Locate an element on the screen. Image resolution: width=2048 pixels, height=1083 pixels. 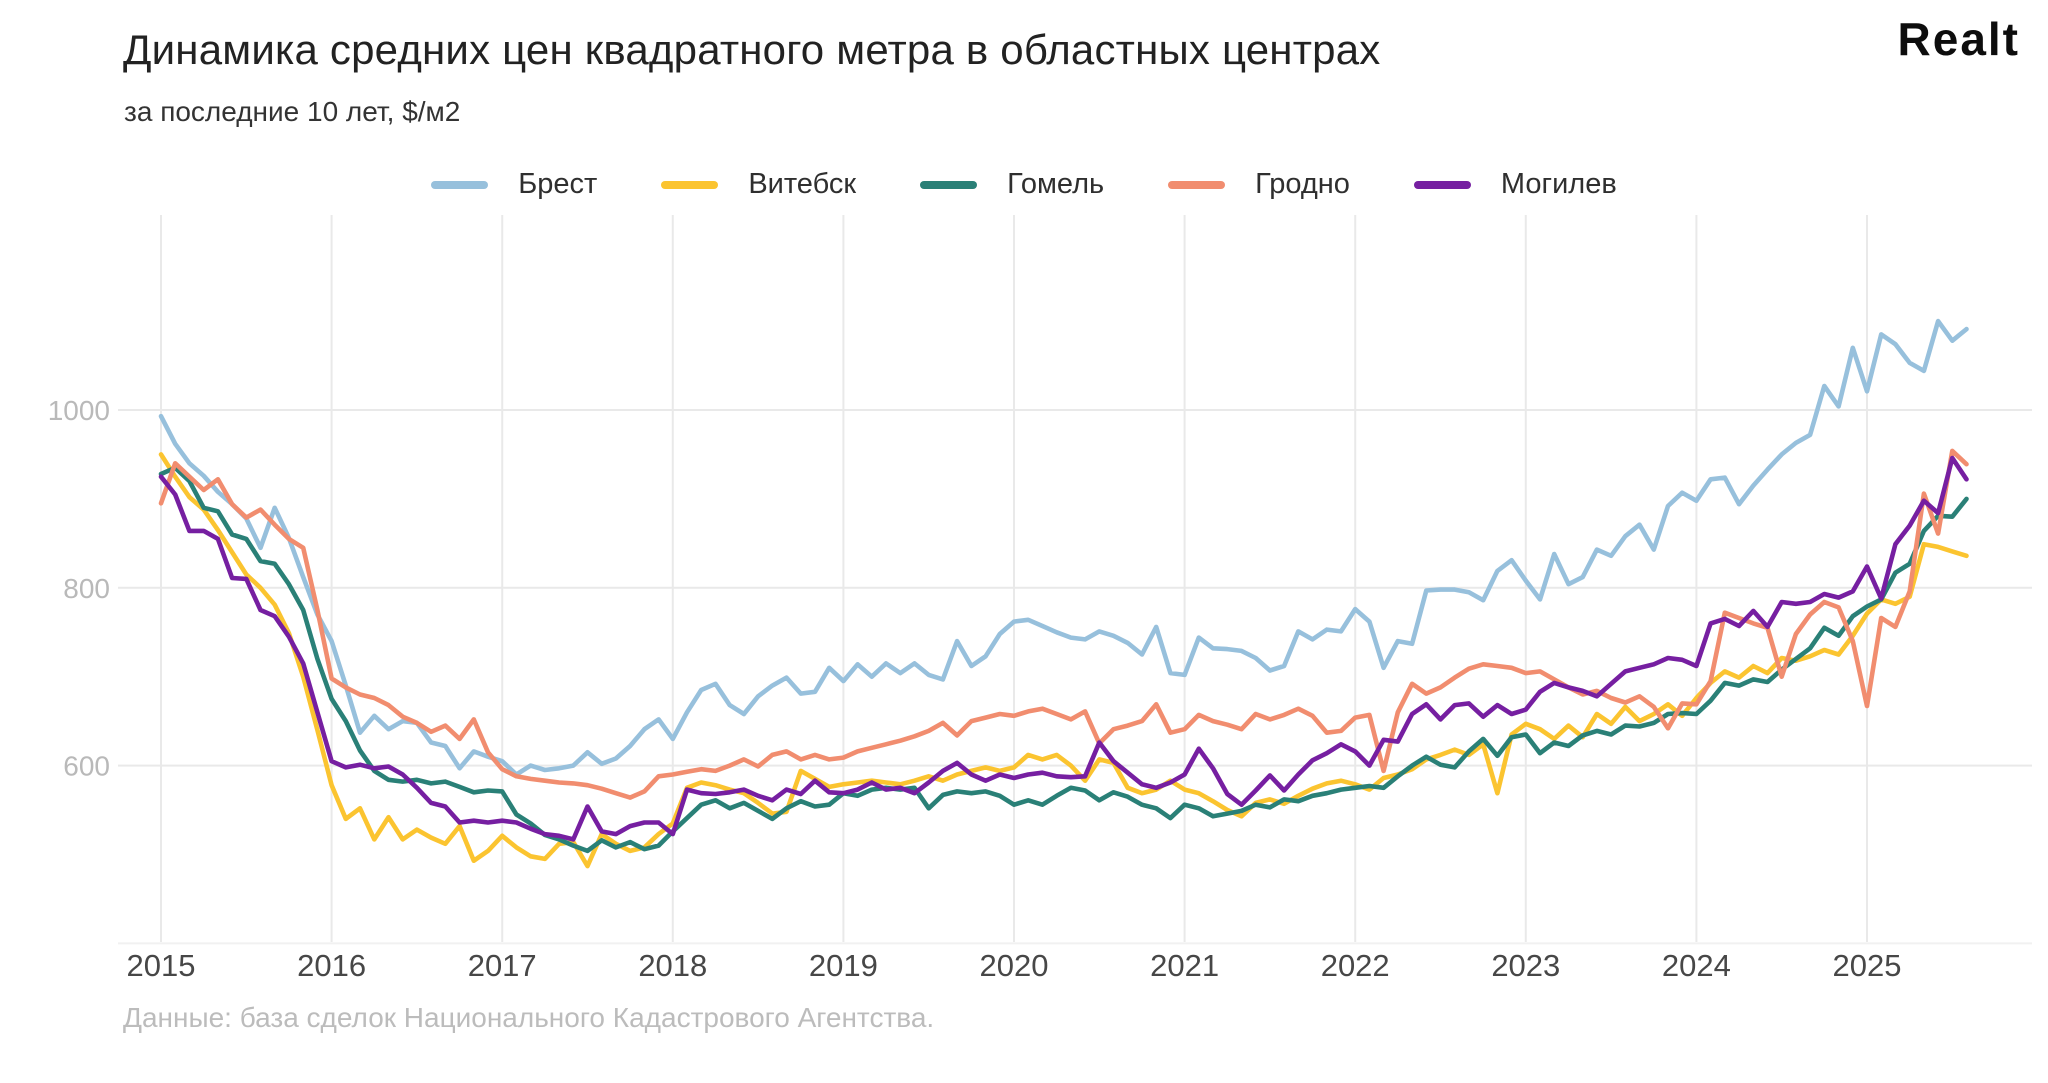
realt-logo: Realt is located at coordinates (1958, 39).